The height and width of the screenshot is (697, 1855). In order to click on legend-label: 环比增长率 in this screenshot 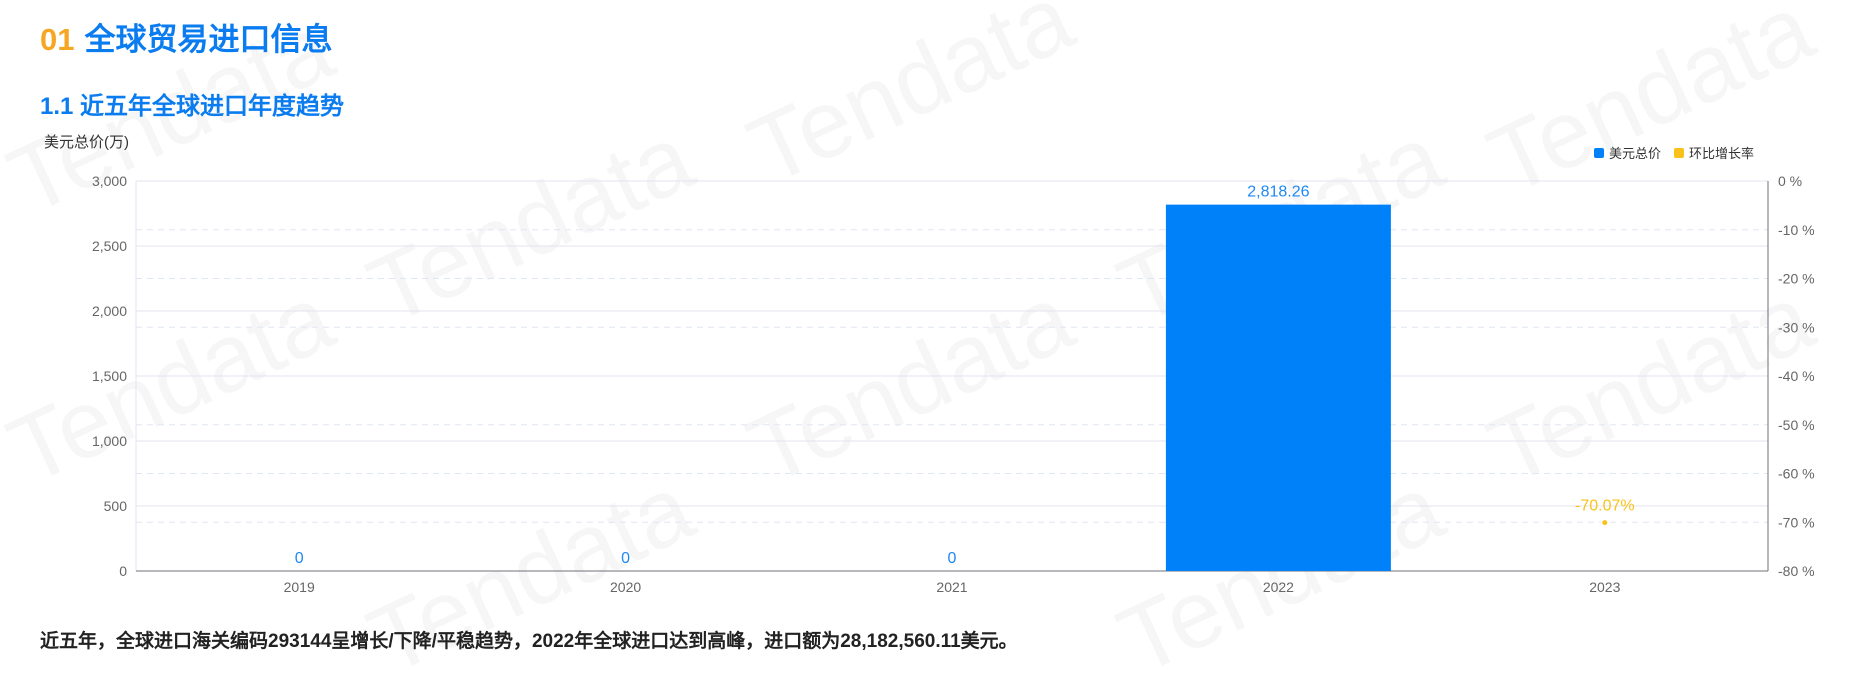, I will do `click(1721, 153)`.